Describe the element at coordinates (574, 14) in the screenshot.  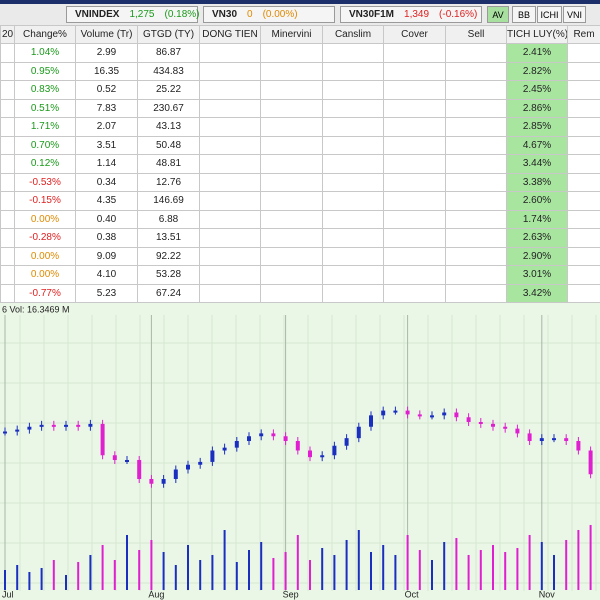
I see `chart-button: VNI` at that location.